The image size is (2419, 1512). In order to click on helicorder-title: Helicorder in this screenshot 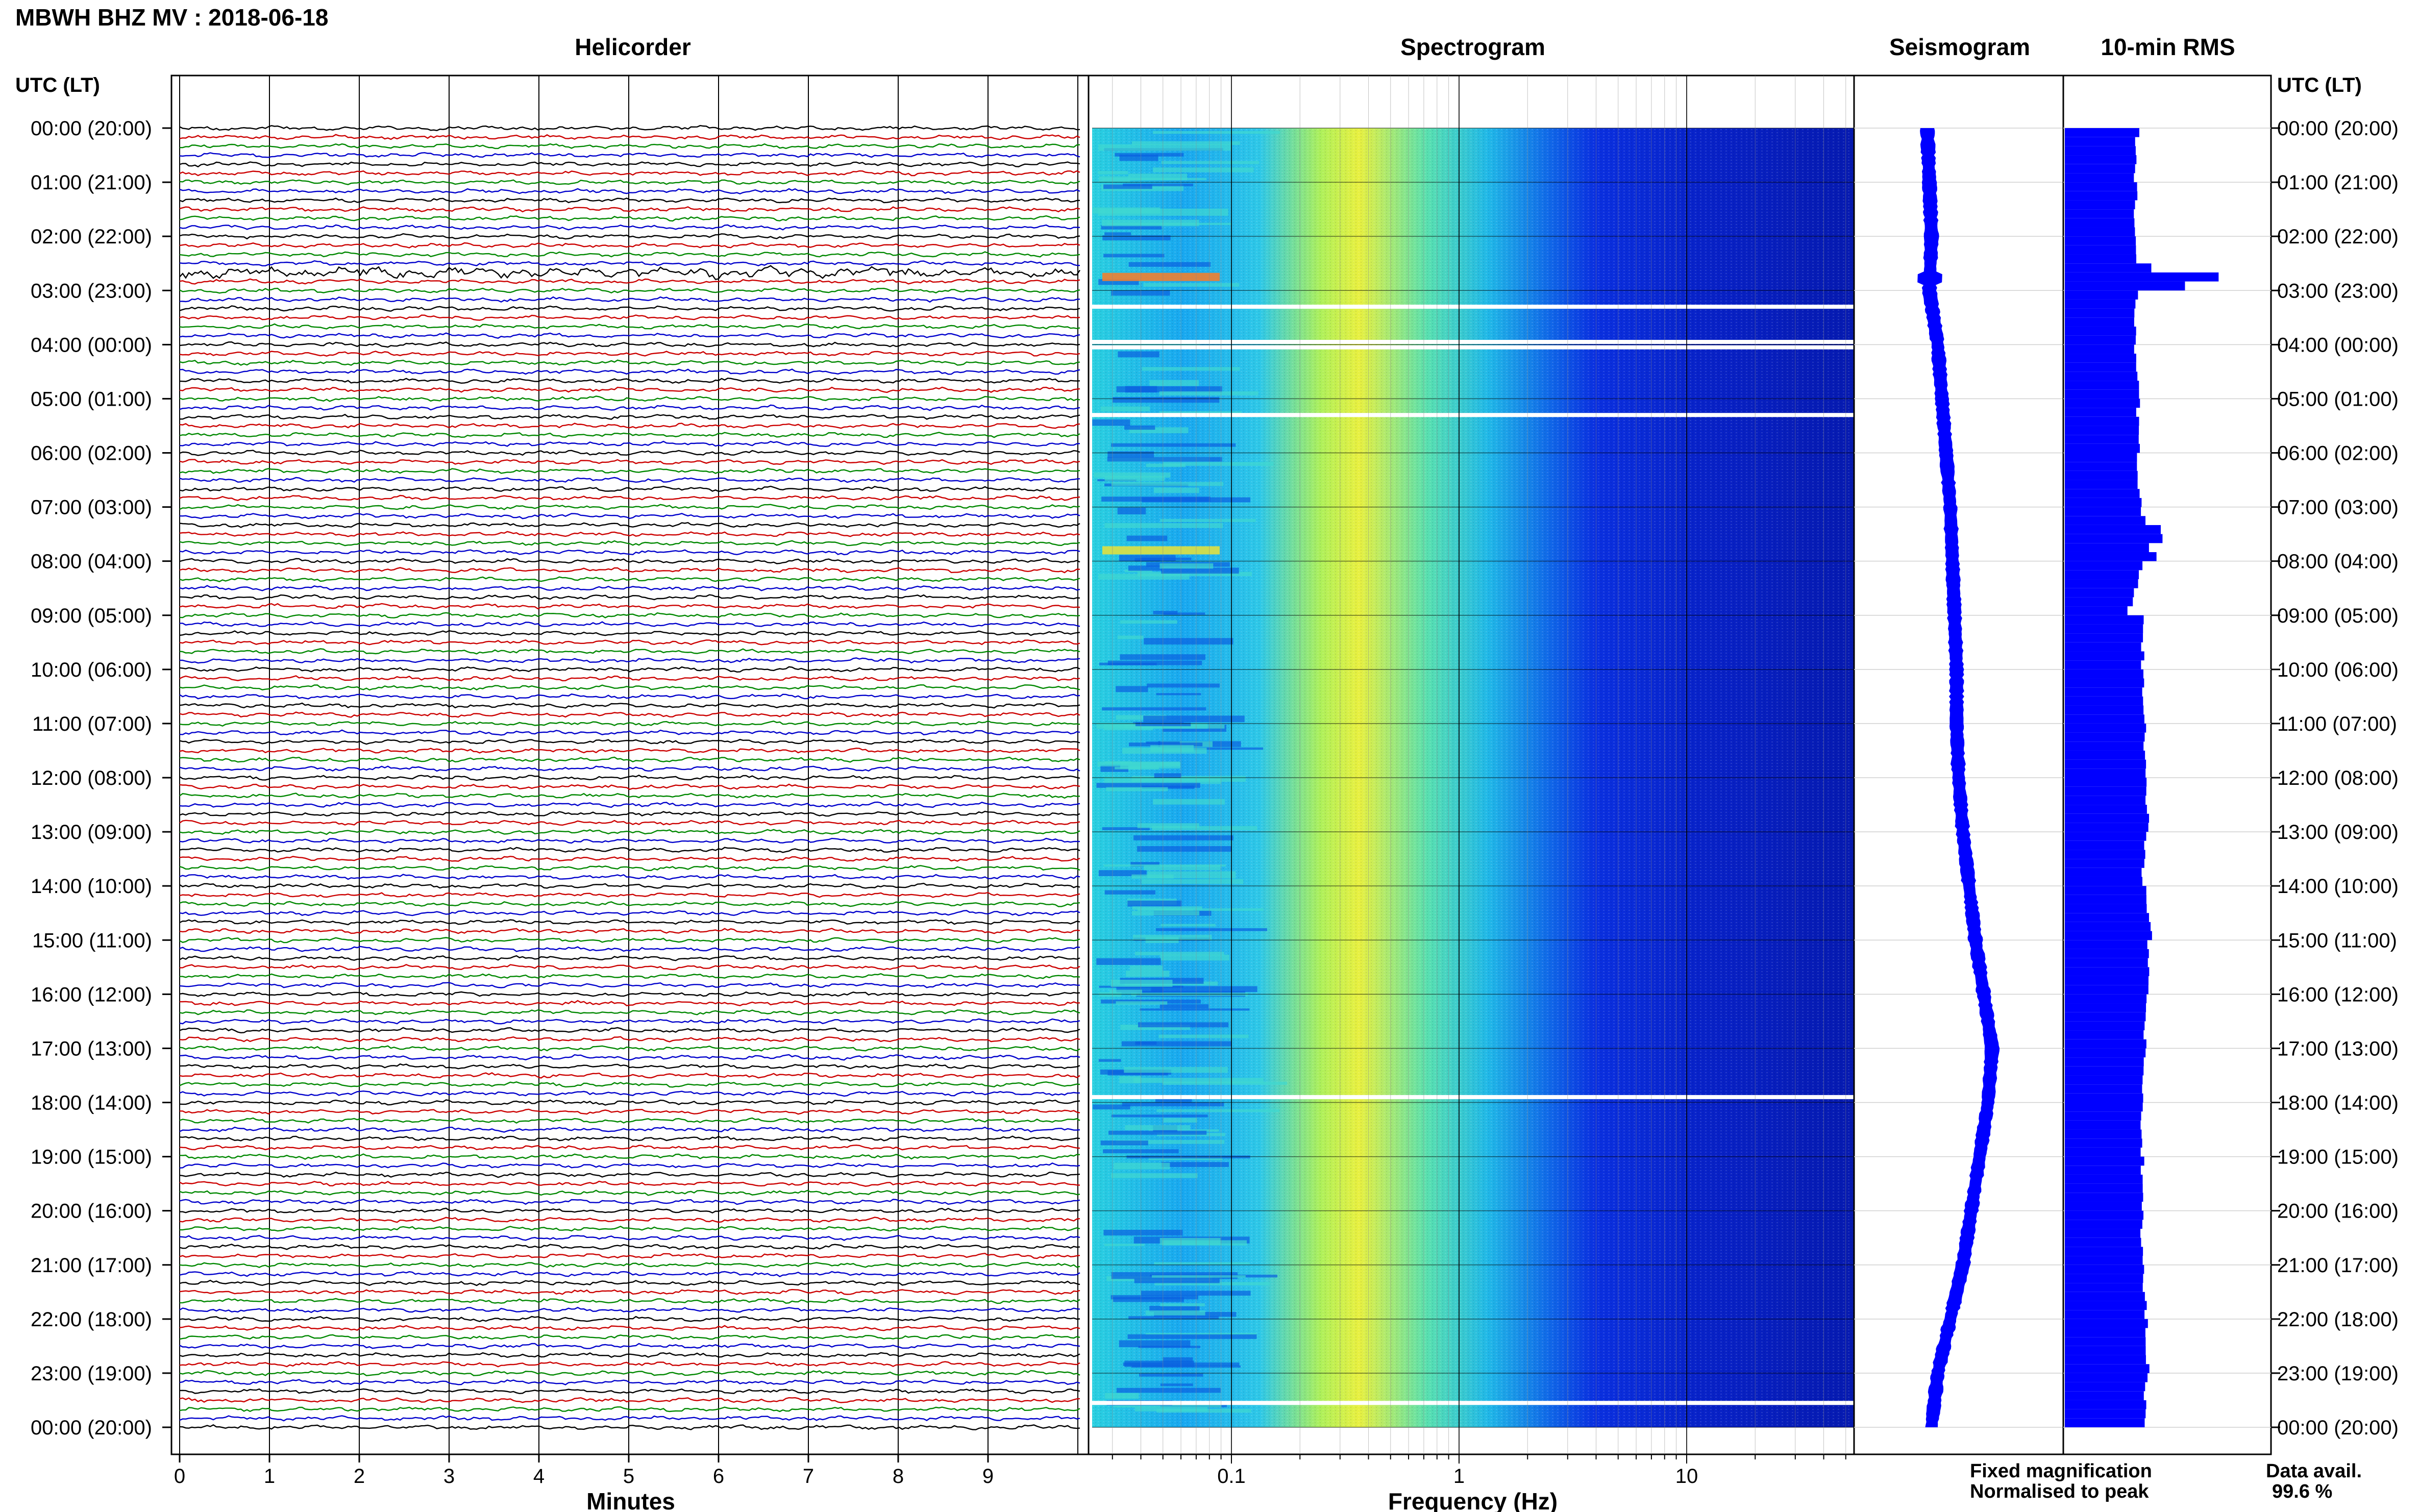, I will do `click(633, 47)`.